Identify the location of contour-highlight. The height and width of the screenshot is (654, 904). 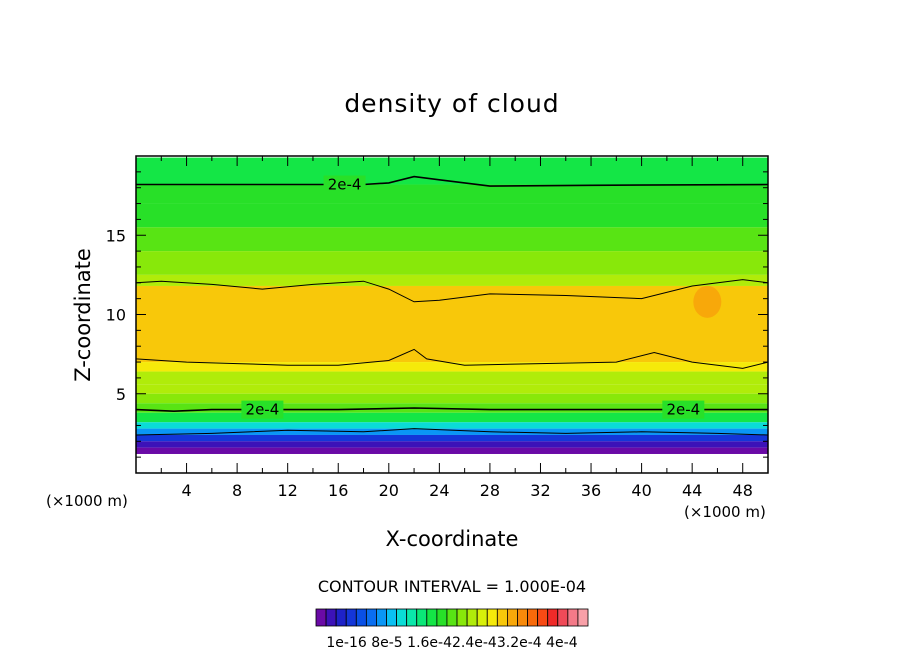
(707, 301).